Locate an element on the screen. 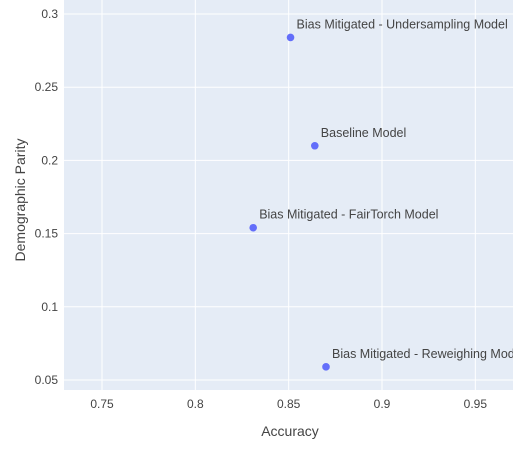 This screenshot has width=527, height=454. y-axis-title: Demographic Parity is located at coordinates (20, 200).